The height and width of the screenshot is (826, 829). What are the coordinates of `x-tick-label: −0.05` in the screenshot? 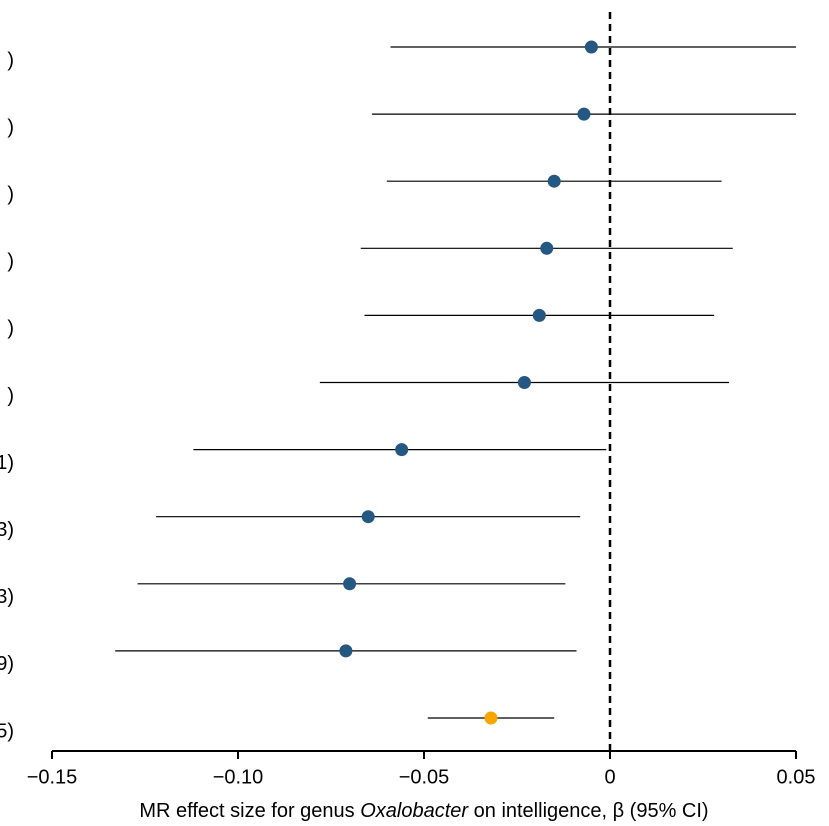 It's located at (424, 777).